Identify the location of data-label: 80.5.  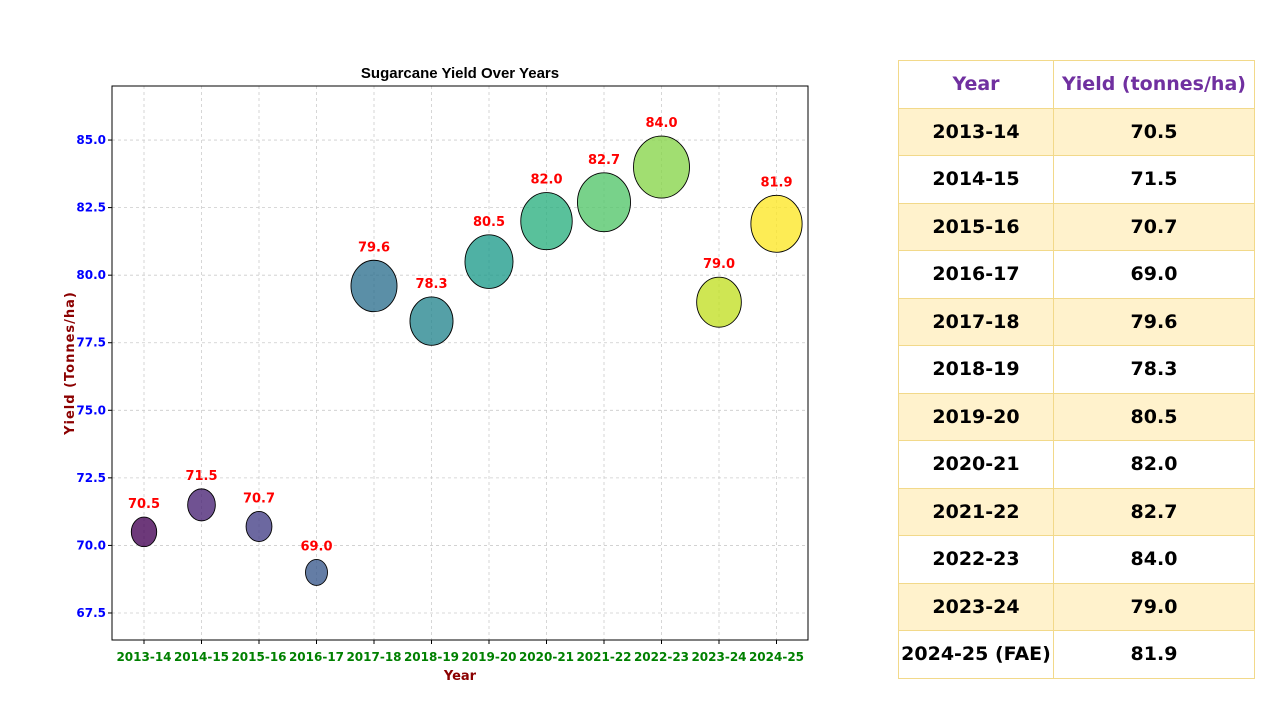
(489, 222).